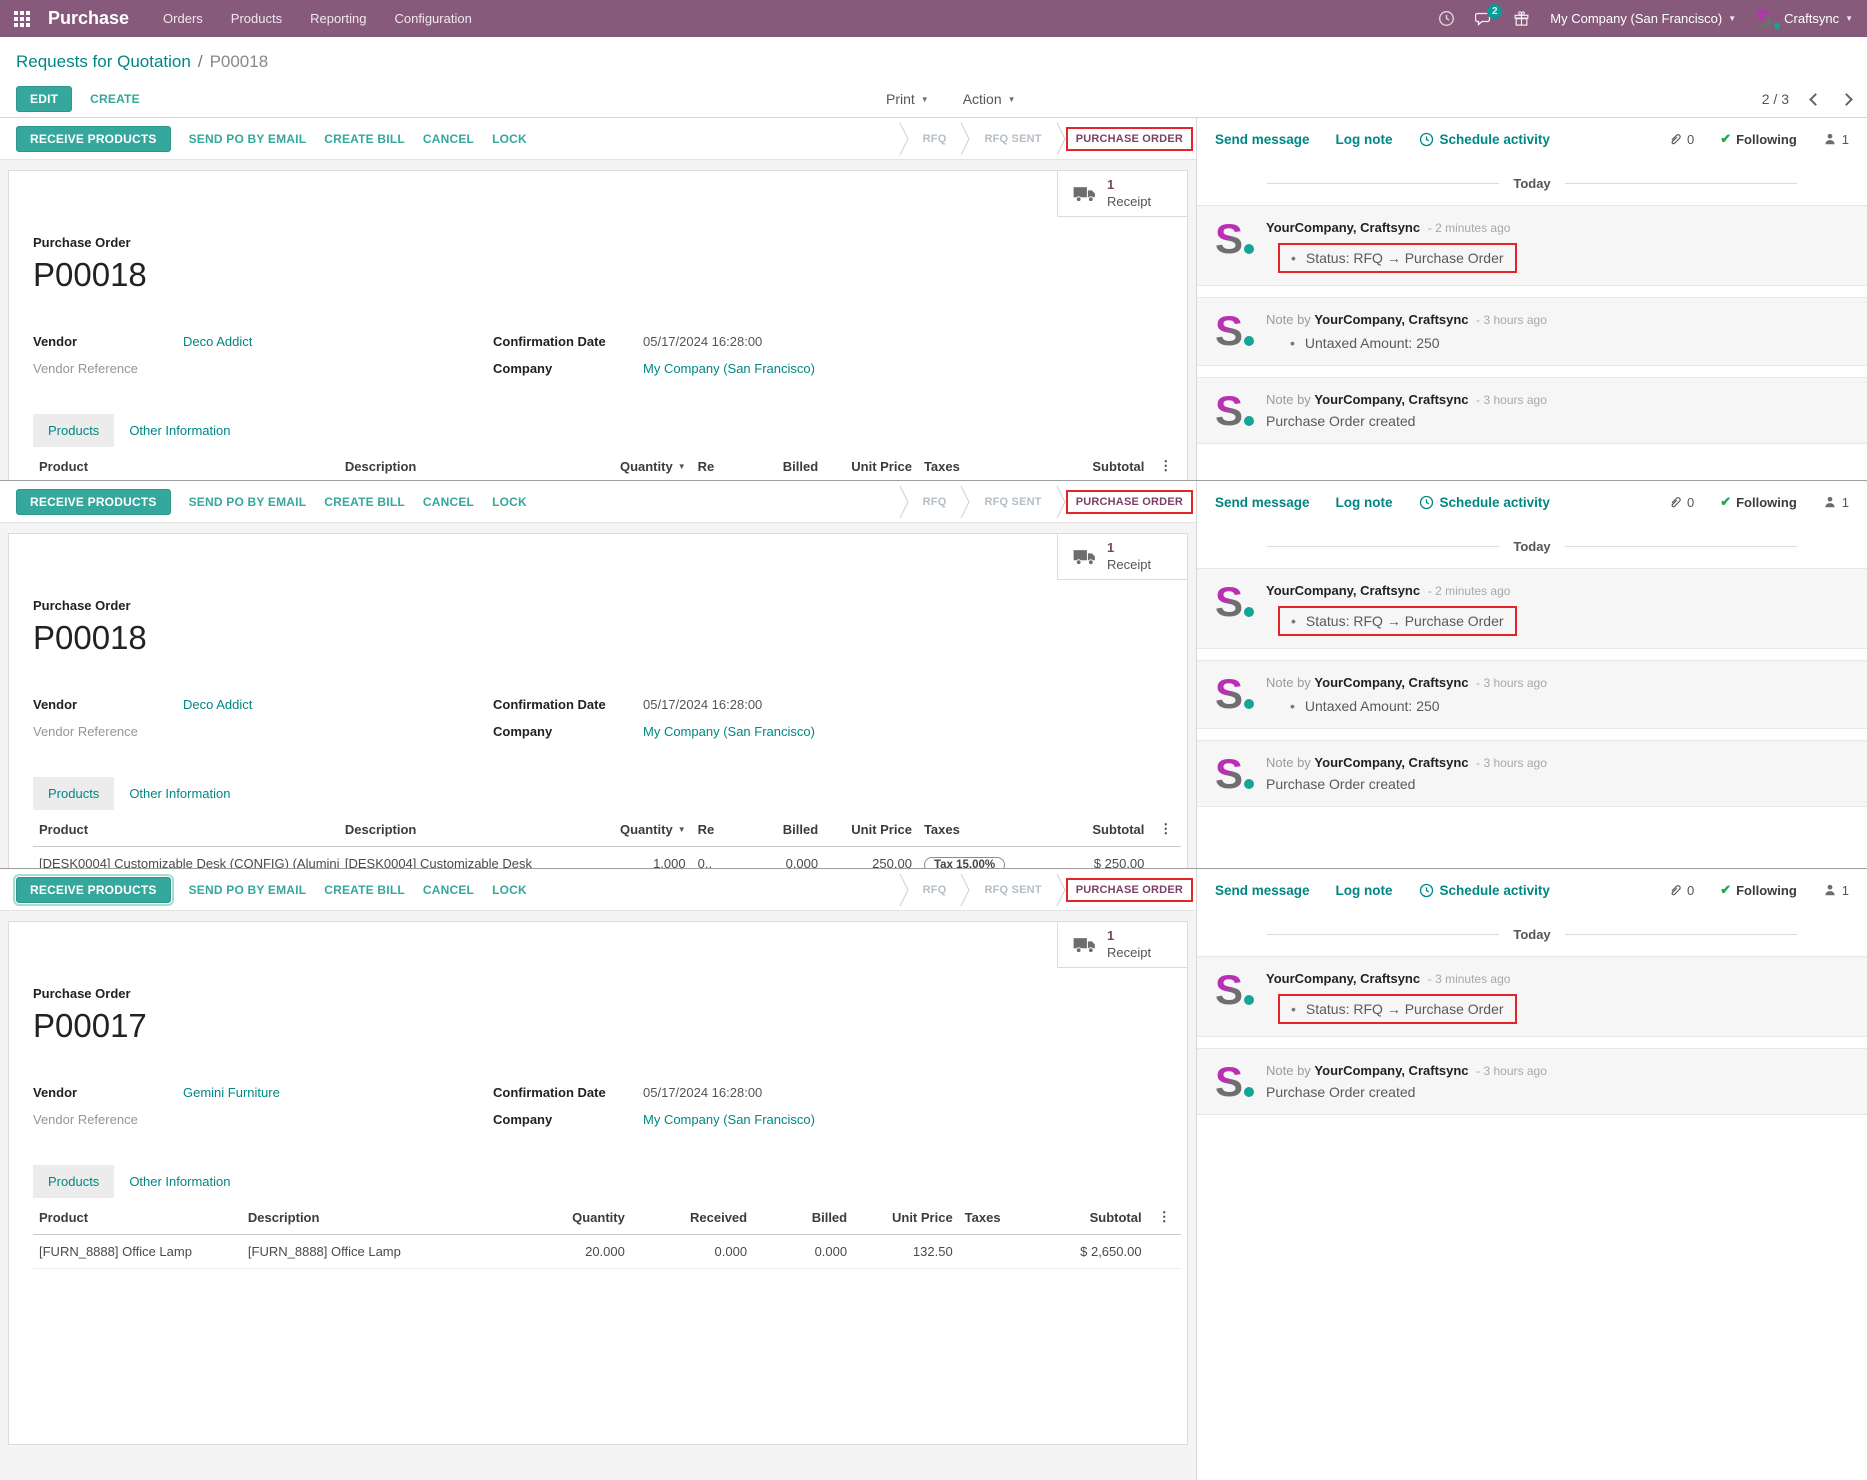 This screenshot has width=1867, height=1480. What do you see at coordinates (44, 99) in the screenshot?
I see `edit-button: EDIT` at bounding box center [44, 99].